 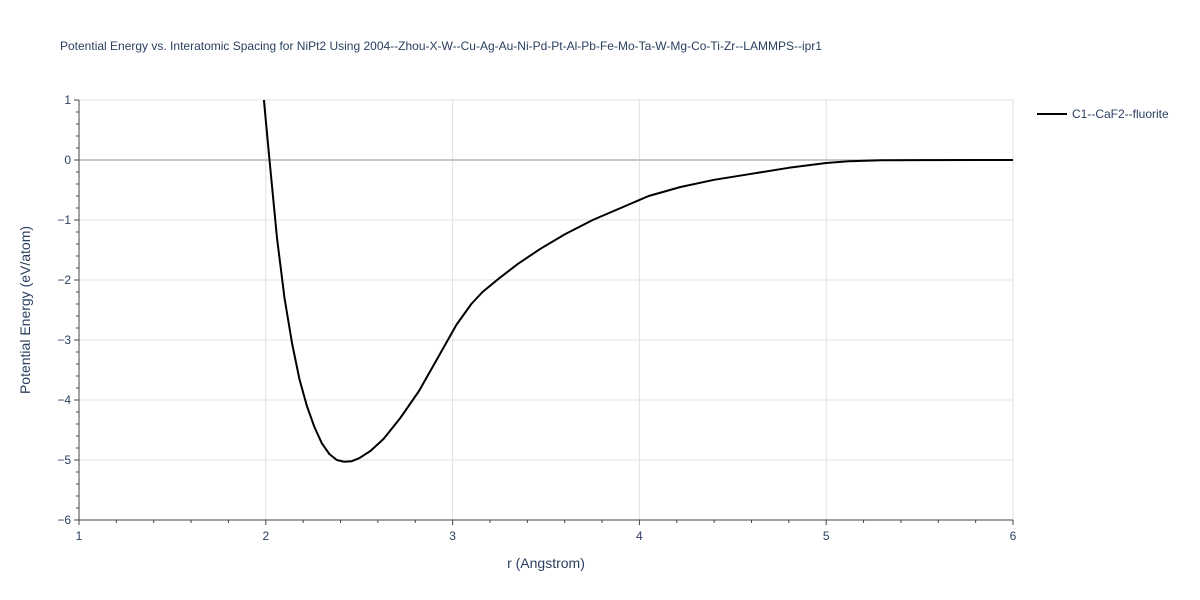 What do you see at coordinates (64, 400) in the screenshot?
I see `y-tick-label: −4` at bounding box center [64, 400].